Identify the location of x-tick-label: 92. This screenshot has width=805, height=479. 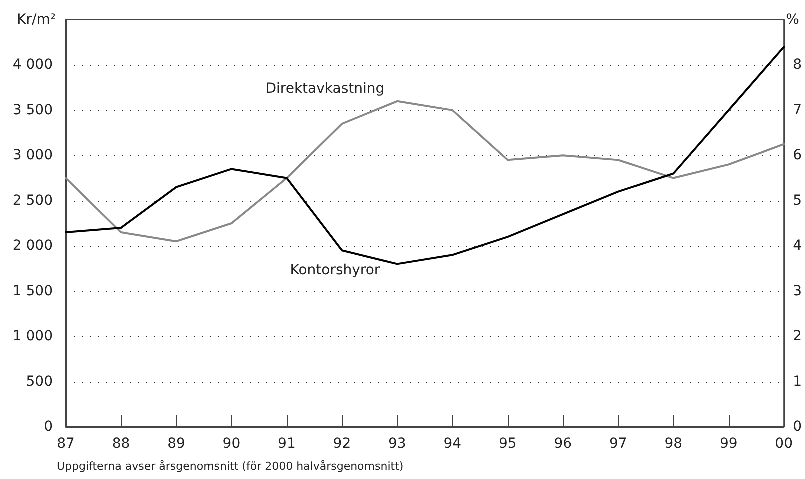
(342, 444).